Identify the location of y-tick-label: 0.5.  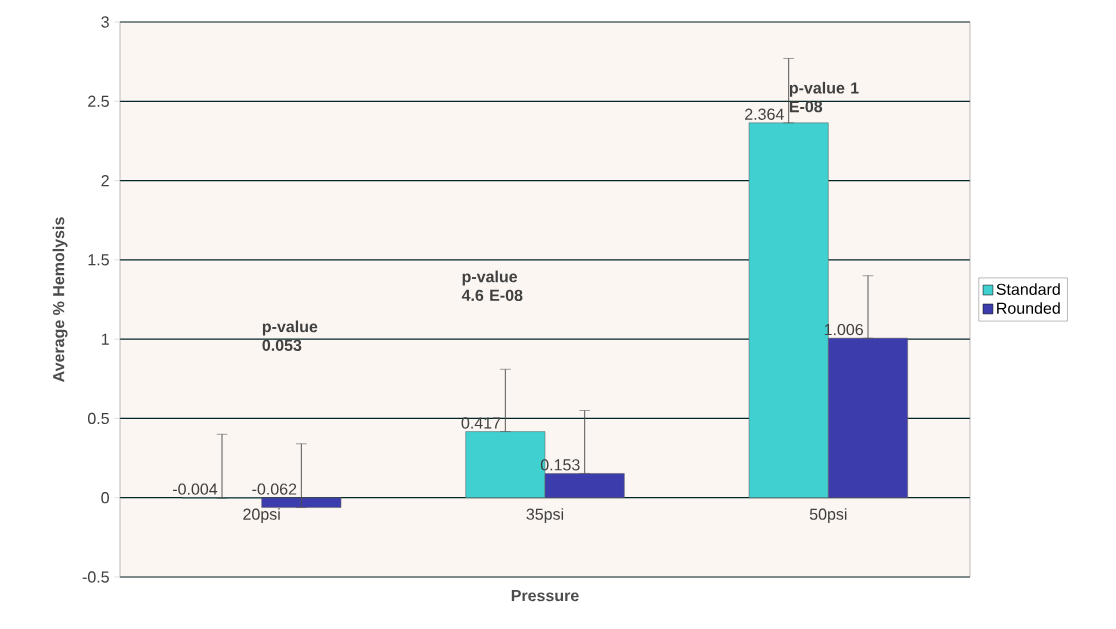
(98, 418).